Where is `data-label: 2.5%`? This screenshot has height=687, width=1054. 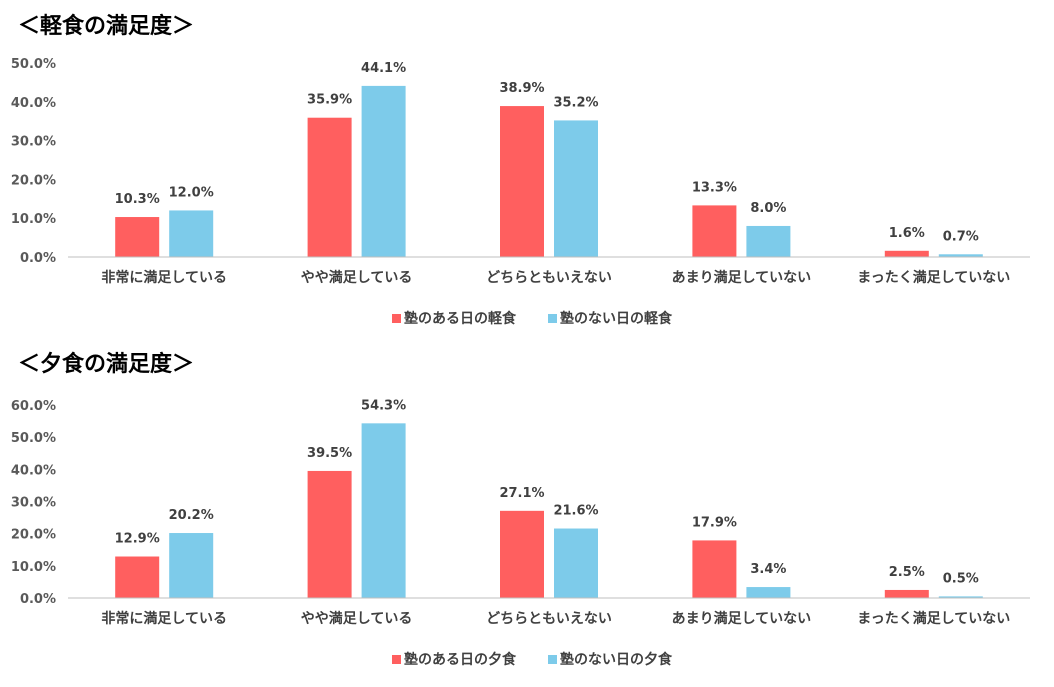
data-label: 2.5% is located at coordinates (907, 572).